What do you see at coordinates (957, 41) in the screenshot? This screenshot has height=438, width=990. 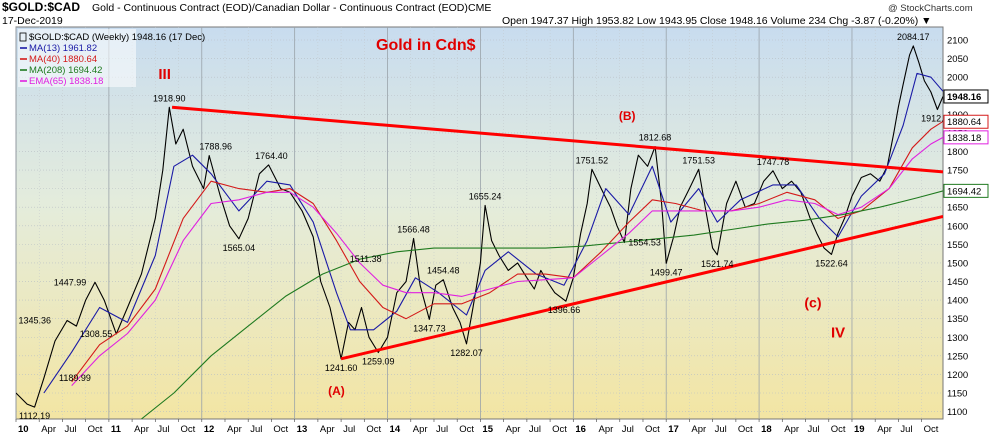 I see `y-tick-label: 2100` at bounding box center [957, 41].